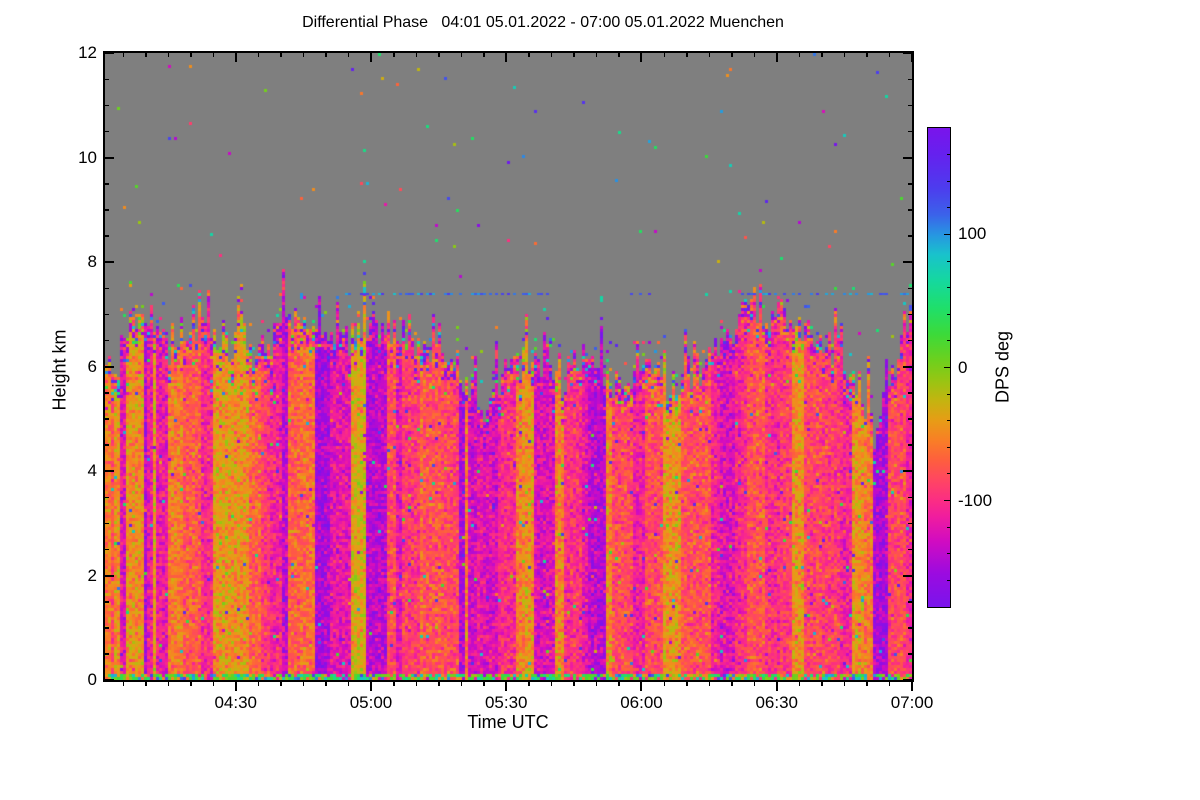 The width and height of the screenshot is (1200, 800). I want to click on x-axis-title: Time UTC, so click(508, 722).